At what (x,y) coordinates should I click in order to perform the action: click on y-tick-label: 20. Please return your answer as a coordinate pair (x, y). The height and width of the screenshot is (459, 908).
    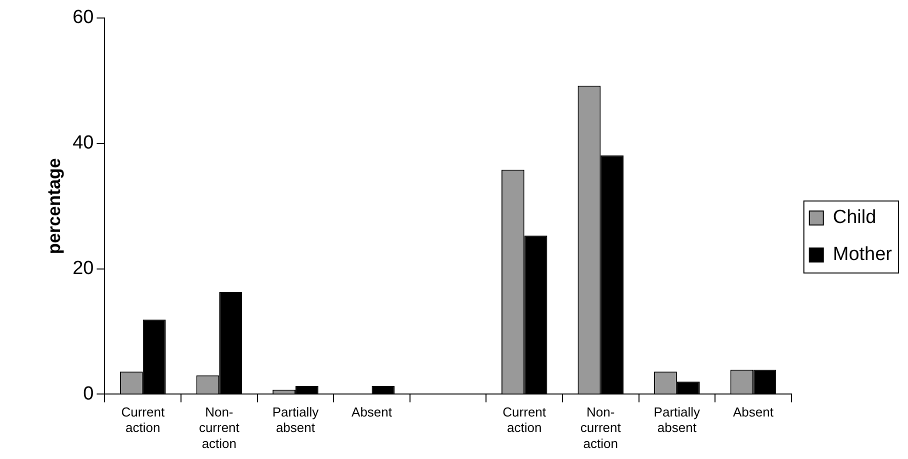
    Looking at the image, I should click on (83, 269).